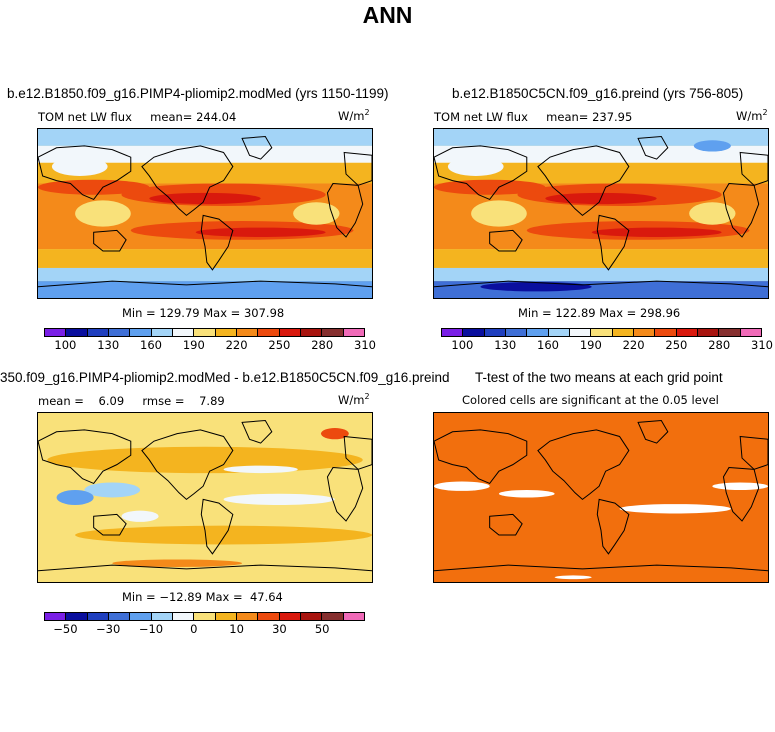 The image size is (775, 732). I want to click on colorbar-tick-label: −10, so click(151, 629).